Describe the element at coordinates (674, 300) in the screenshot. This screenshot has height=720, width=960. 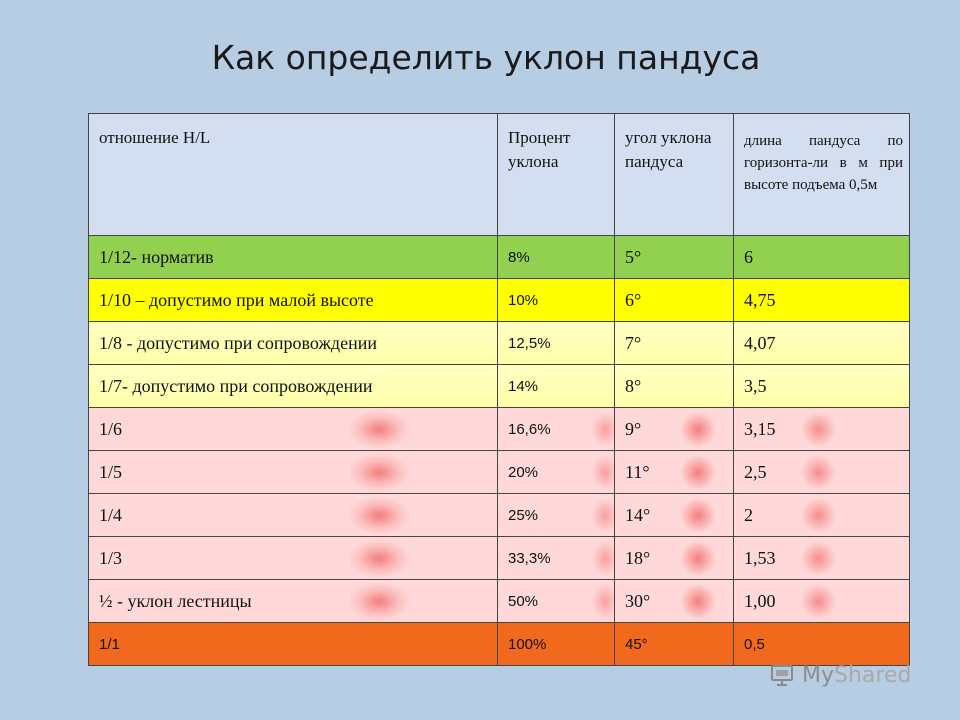
I see `cell-angle: 6°` at that location.